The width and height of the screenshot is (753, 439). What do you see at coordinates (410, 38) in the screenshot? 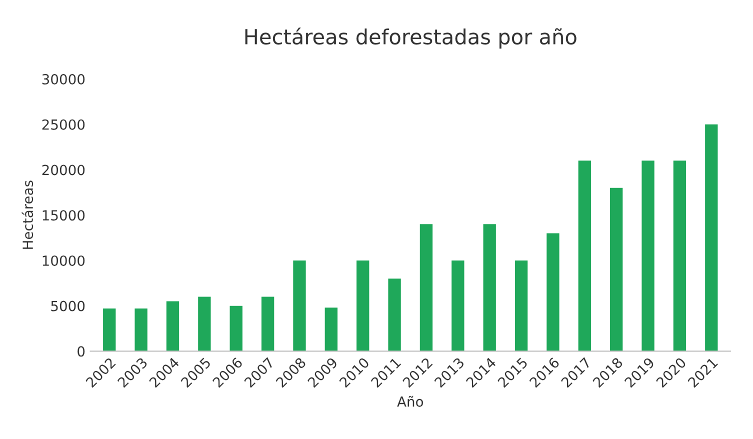
I see `chart-title: Hectáreas deforestadas por año` at bounding box center [410, 38].